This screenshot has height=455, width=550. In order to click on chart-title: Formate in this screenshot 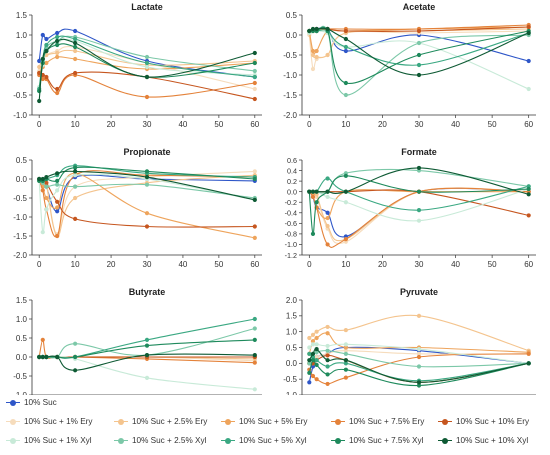, I will do `click(419, 152)`.